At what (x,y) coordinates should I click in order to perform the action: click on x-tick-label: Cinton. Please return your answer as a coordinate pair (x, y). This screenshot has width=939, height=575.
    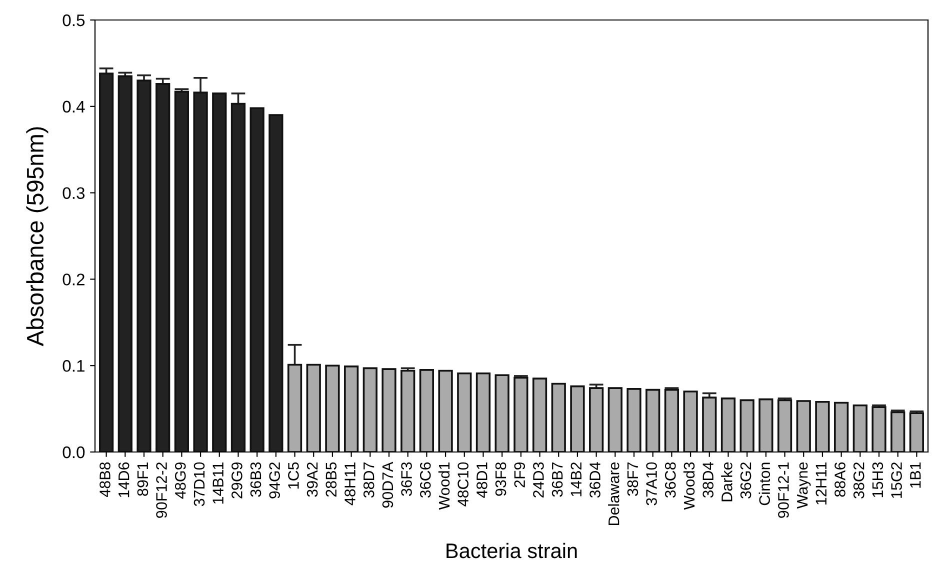
    Looking at the image, I should click on (764, 484).